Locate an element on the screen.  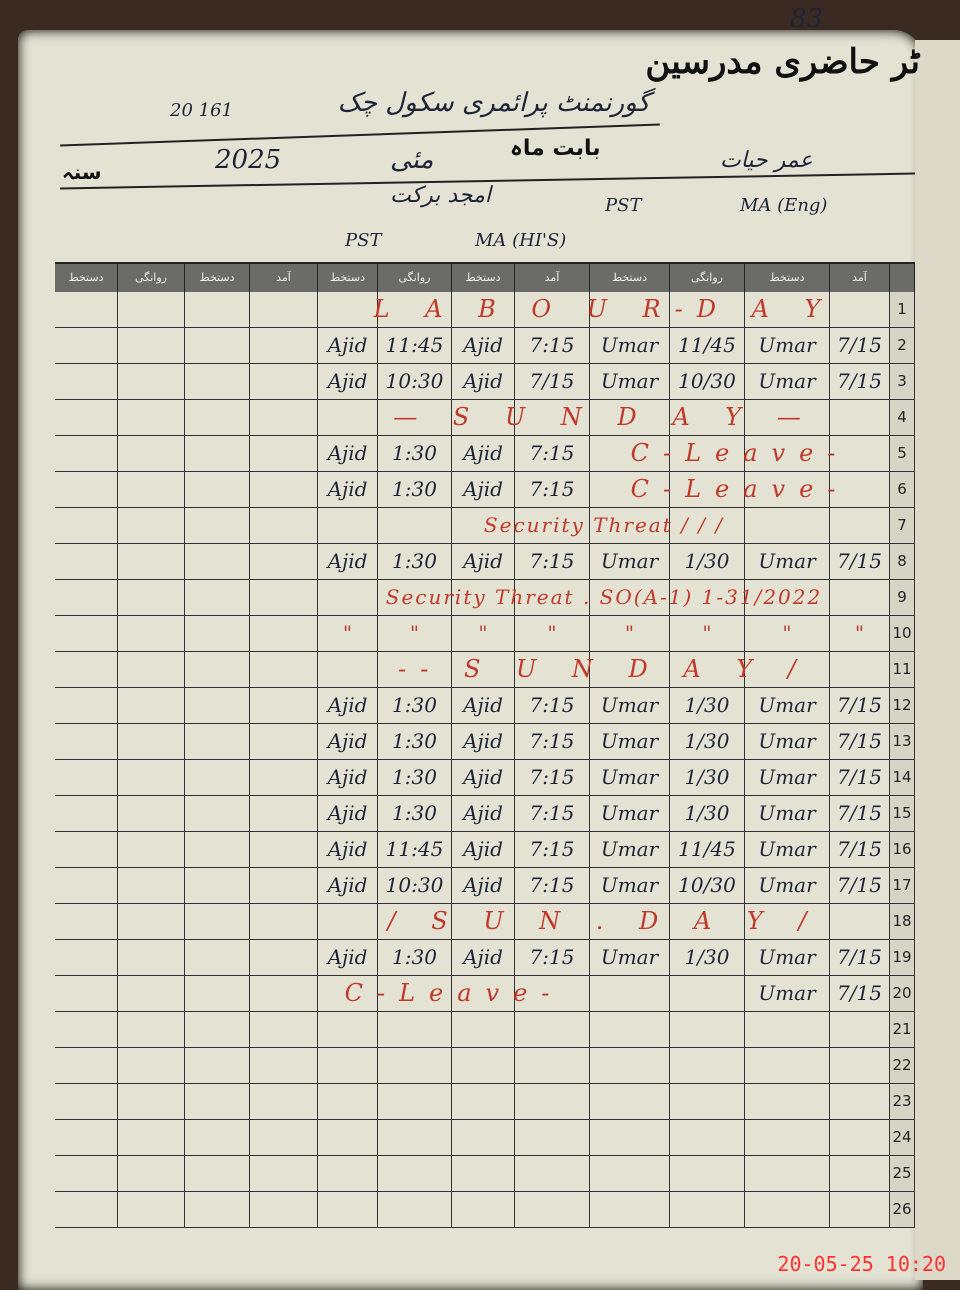
row-number: 20 is located at coordinates (902, 993).